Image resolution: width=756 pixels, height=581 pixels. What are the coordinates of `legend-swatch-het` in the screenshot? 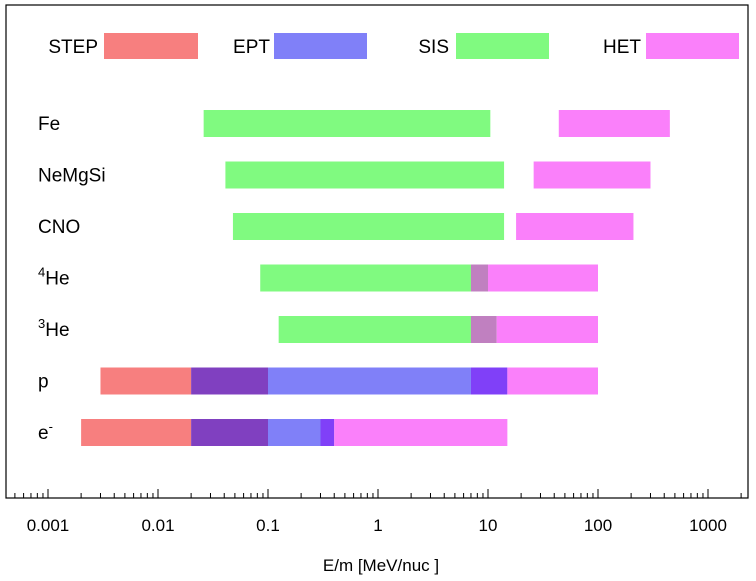 It's located at (692, 46).